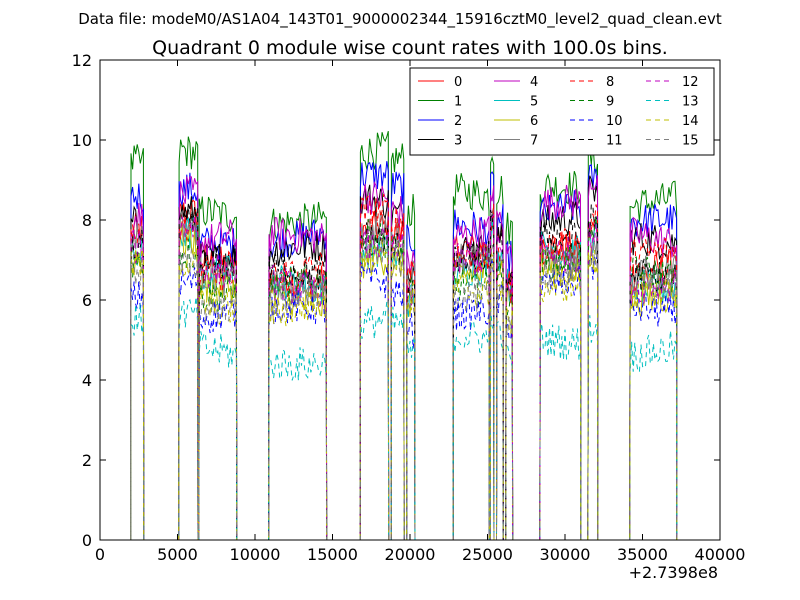  I want to click on x-offset-label: +2.7398e8, so click(673, 572).